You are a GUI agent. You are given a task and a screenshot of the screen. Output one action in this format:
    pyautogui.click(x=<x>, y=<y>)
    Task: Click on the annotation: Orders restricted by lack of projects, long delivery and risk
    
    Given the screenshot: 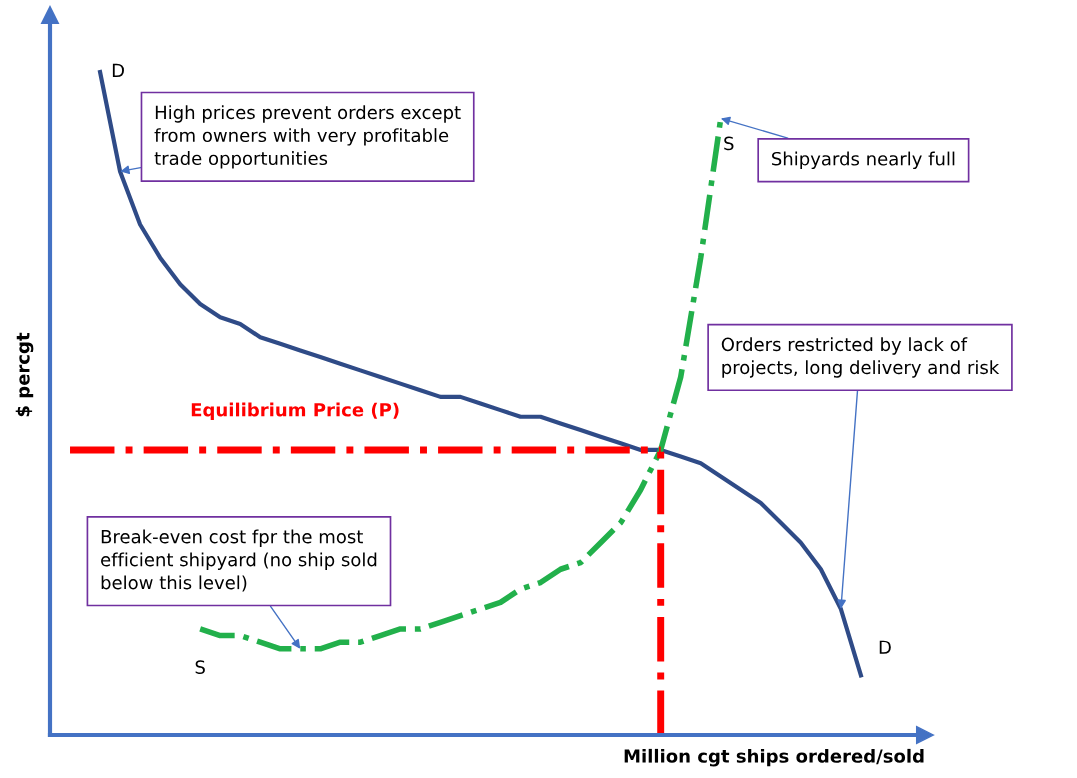 What is the action you would take?
    pyautogui.click(x=860, y=357)
    